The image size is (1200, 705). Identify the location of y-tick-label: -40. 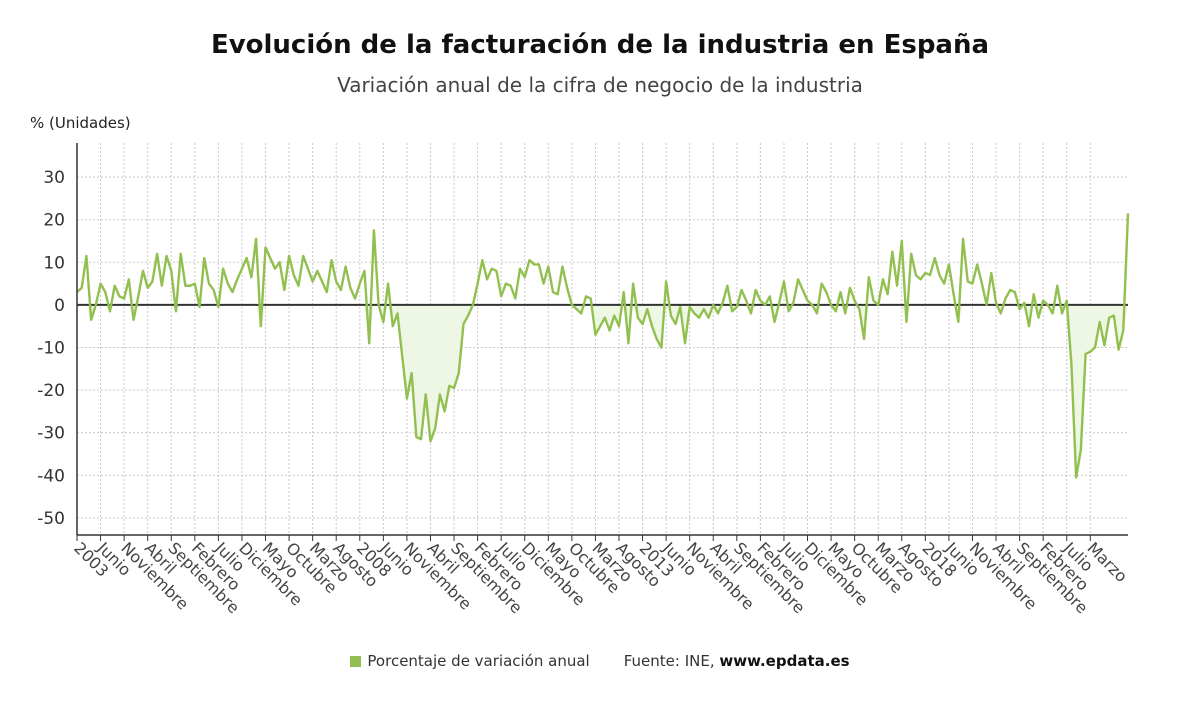
(51, 476).